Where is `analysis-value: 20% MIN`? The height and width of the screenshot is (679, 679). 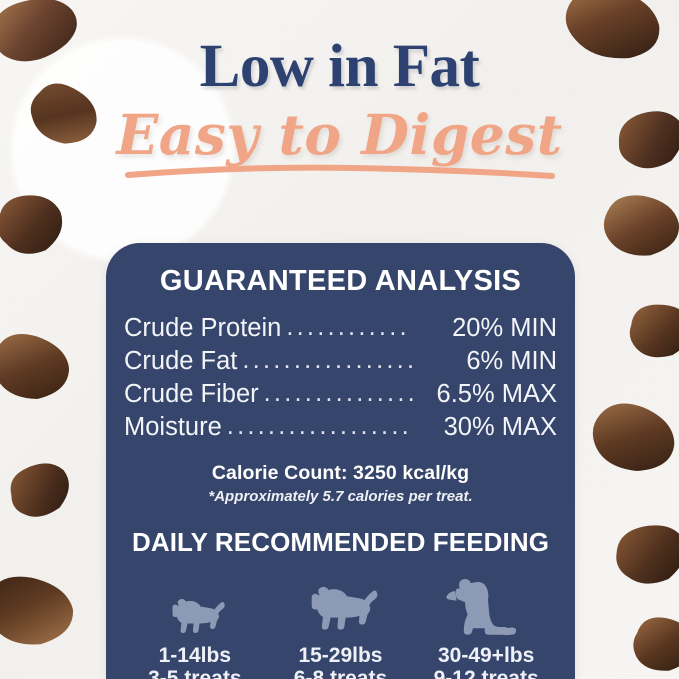
analysis-value: 20% MIN is located at coordinates (504, 328).